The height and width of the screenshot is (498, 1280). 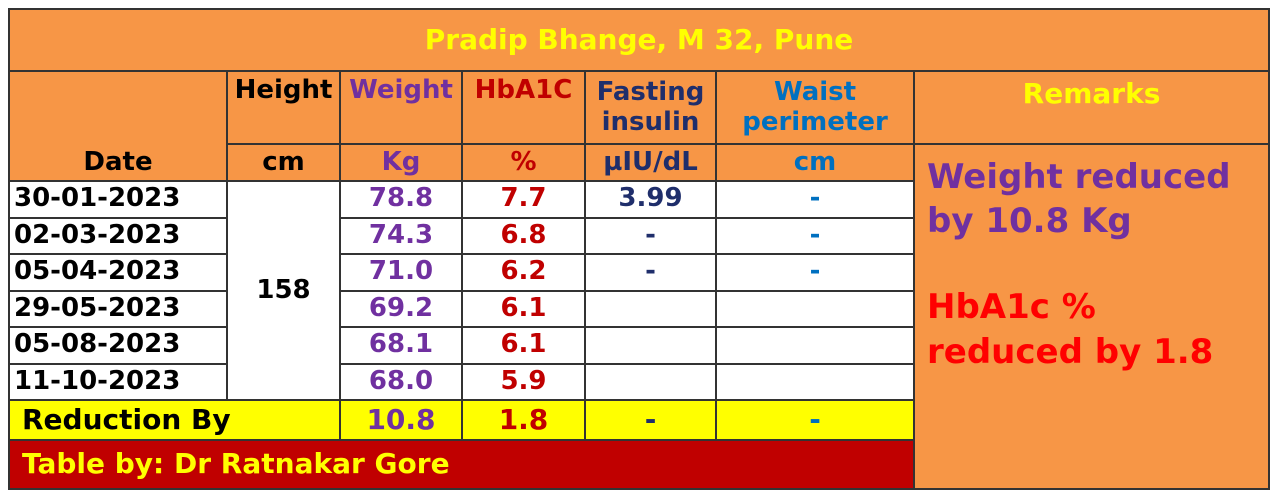 I want to click on table-title: Pradip Bhange, M 32, Pune, so click(x=639, y=41).